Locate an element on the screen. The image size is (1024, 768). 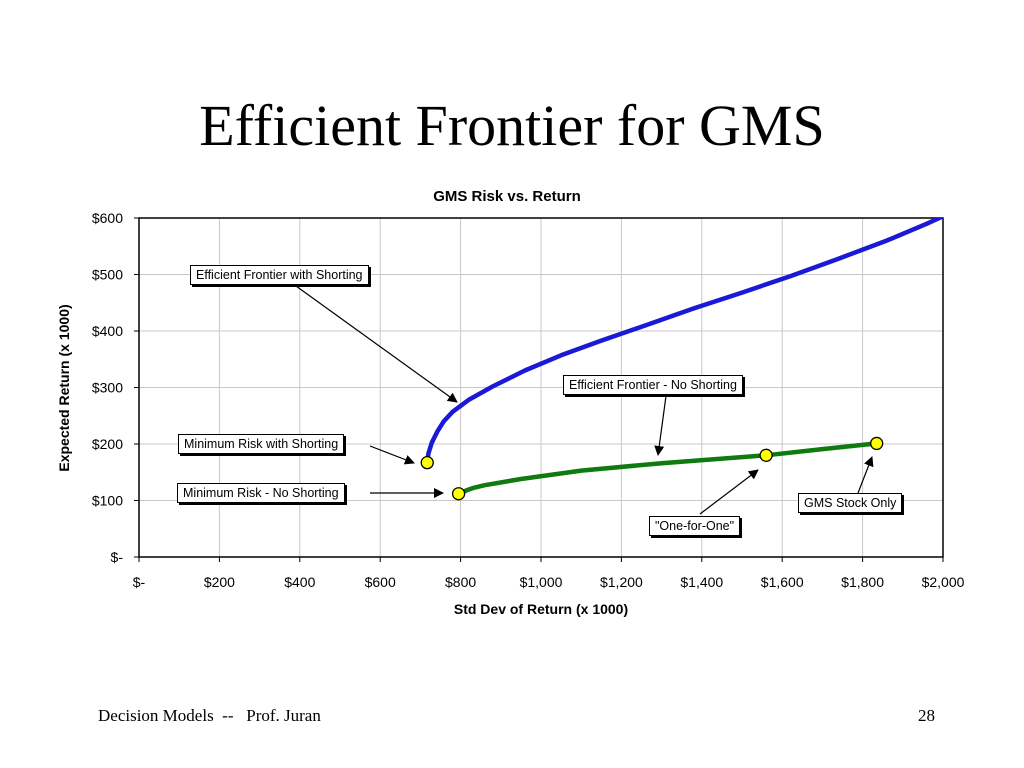
footer-course-label: Decision Models -- Prof. Juran is located at coordinates (209, 715).